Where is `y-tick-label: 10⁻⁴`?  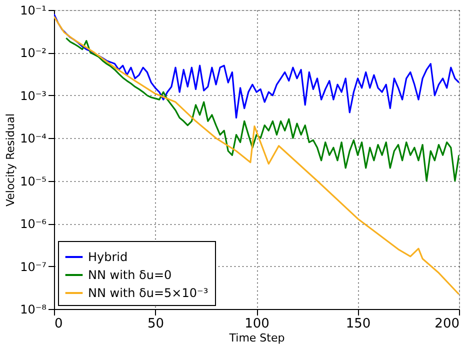
y-tick-label: 10⁻⁴ is located at coordinates (33, 139).